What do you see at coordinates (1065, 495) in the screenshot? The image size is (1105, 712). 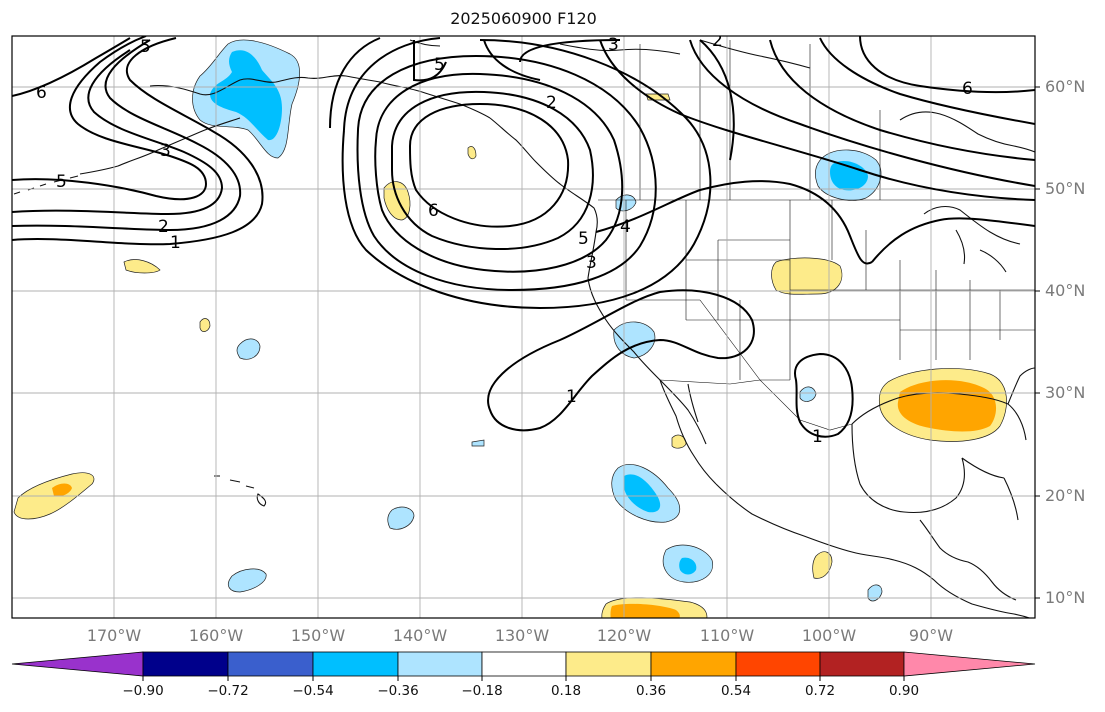 I see `lat-label-20n: 20°N` at bounding box center [1065, 495].